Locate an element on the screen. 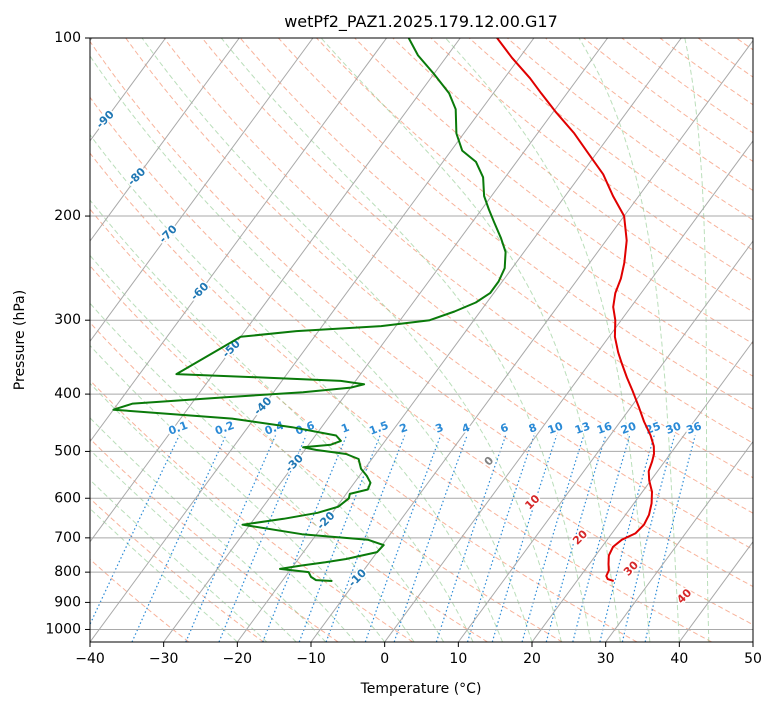 This screenshot has height=708, width=775. x-axis-ticks: −40 −30 −20 −10 0 10 20 30 40 50 is located at coordinates (418, 654).